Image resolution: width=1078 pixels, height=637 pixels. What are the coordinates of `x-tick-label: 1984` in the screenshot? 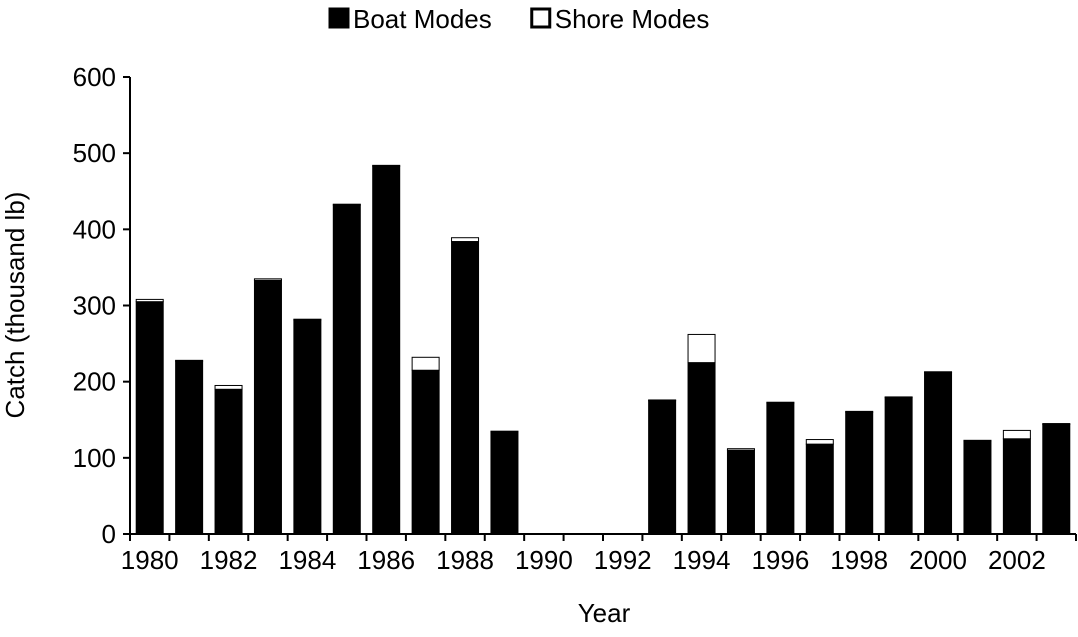 It's located at (307, 560).